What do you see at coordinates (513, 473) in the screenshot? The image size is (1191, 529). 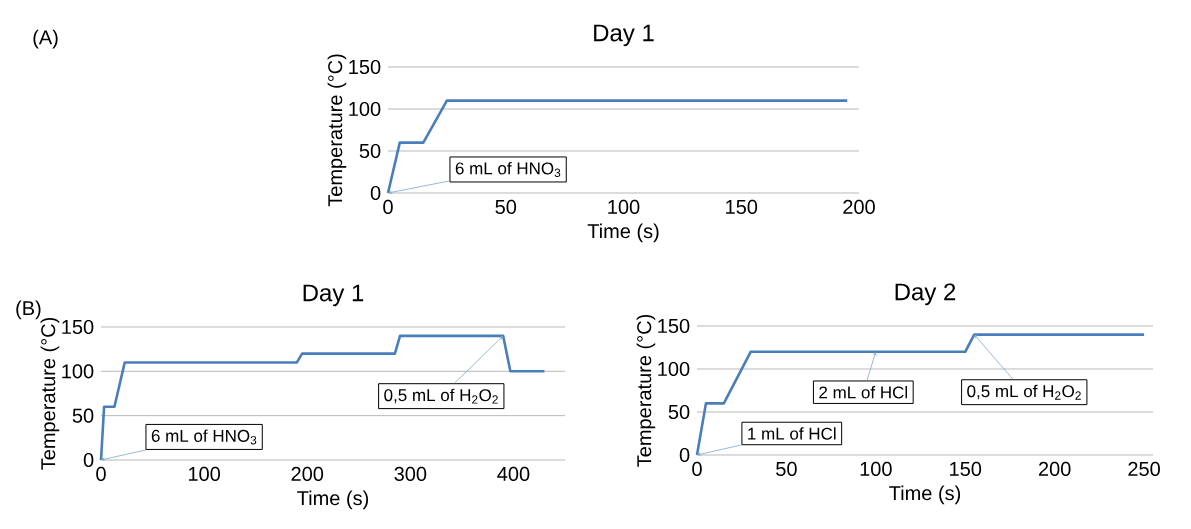 I see `x-tick-label: 400` at bounding box center [513, 473].